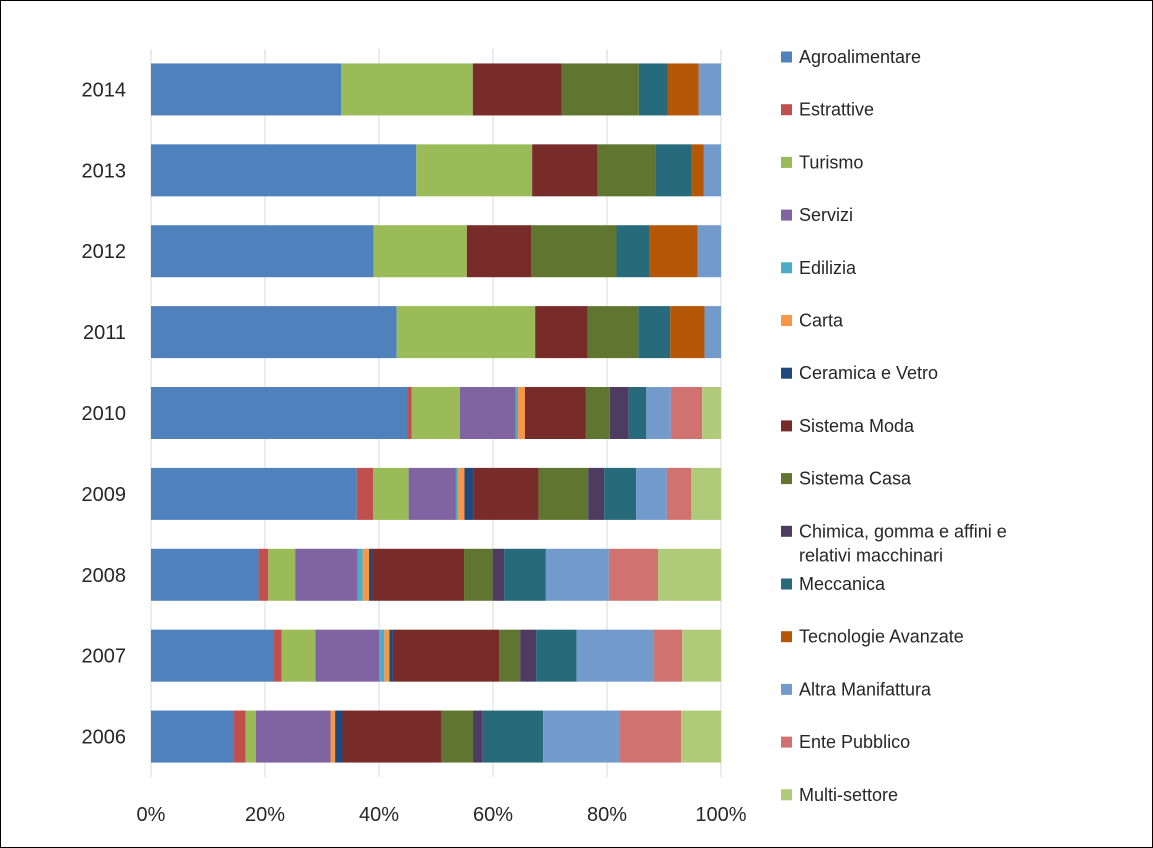 The width and height of the screenshot is (1153, 848). Describe the element at coordinates (104, 171) in the screenshot. I see `y-tick-label: 2013` at that location.